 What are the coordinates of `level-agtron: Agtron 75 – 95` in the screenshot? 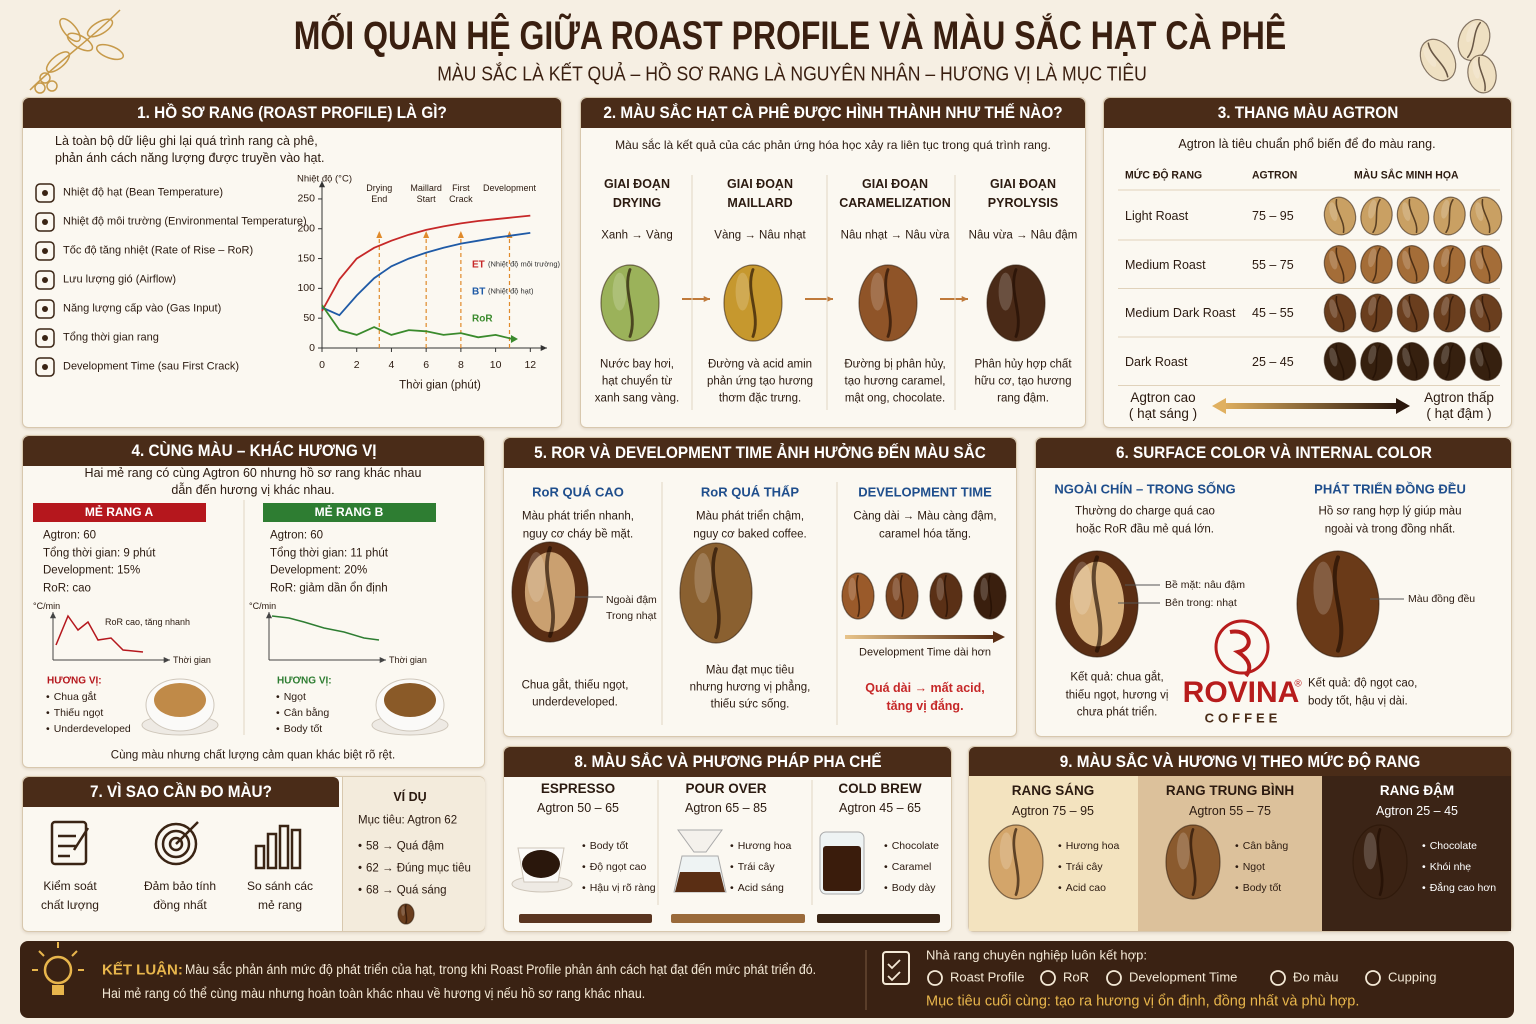 It's located at (1053, 810).